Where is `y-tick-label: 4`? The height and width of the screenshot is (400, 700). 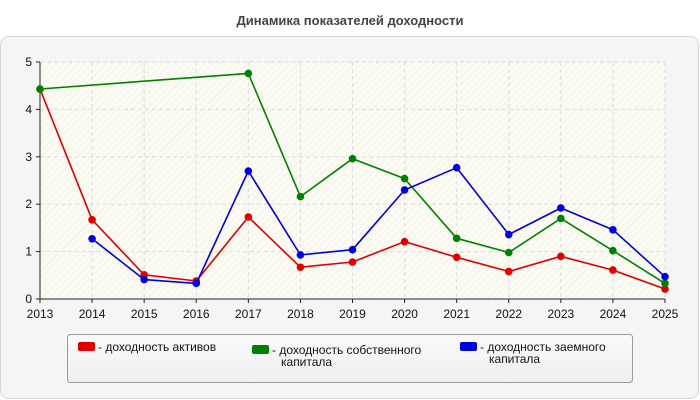
y-tick-label: 4 is located at coordinates (28, 109).